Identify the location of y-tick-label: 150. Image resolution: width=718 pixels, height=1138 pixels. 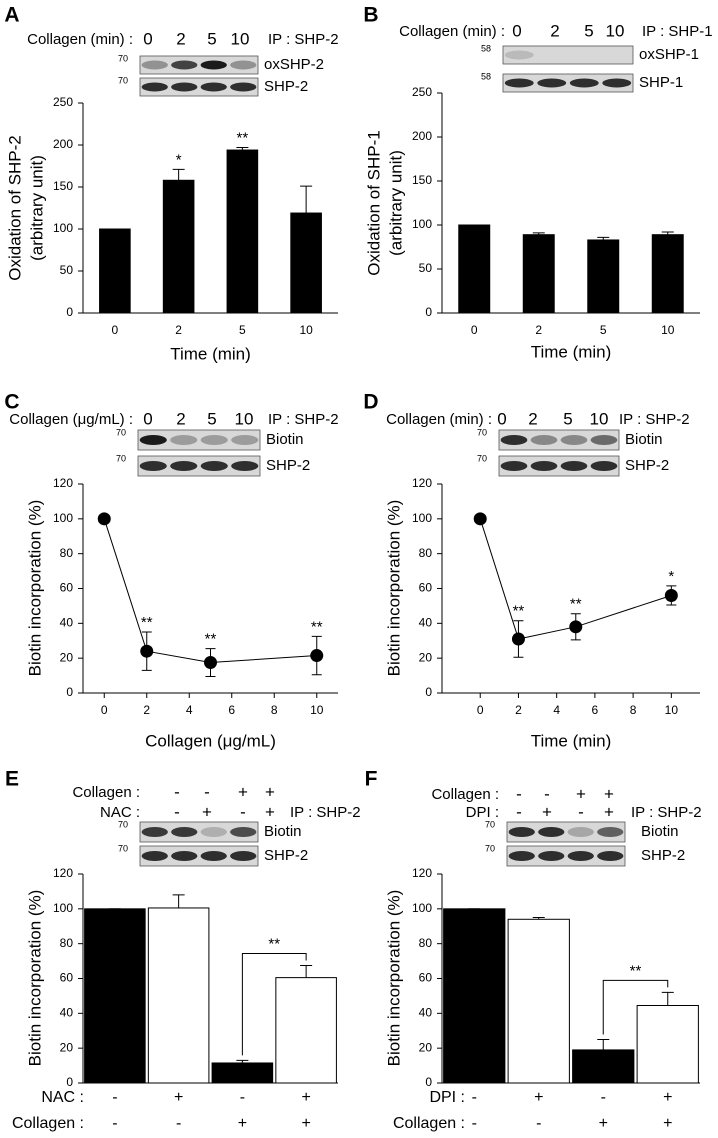
(63, 186).